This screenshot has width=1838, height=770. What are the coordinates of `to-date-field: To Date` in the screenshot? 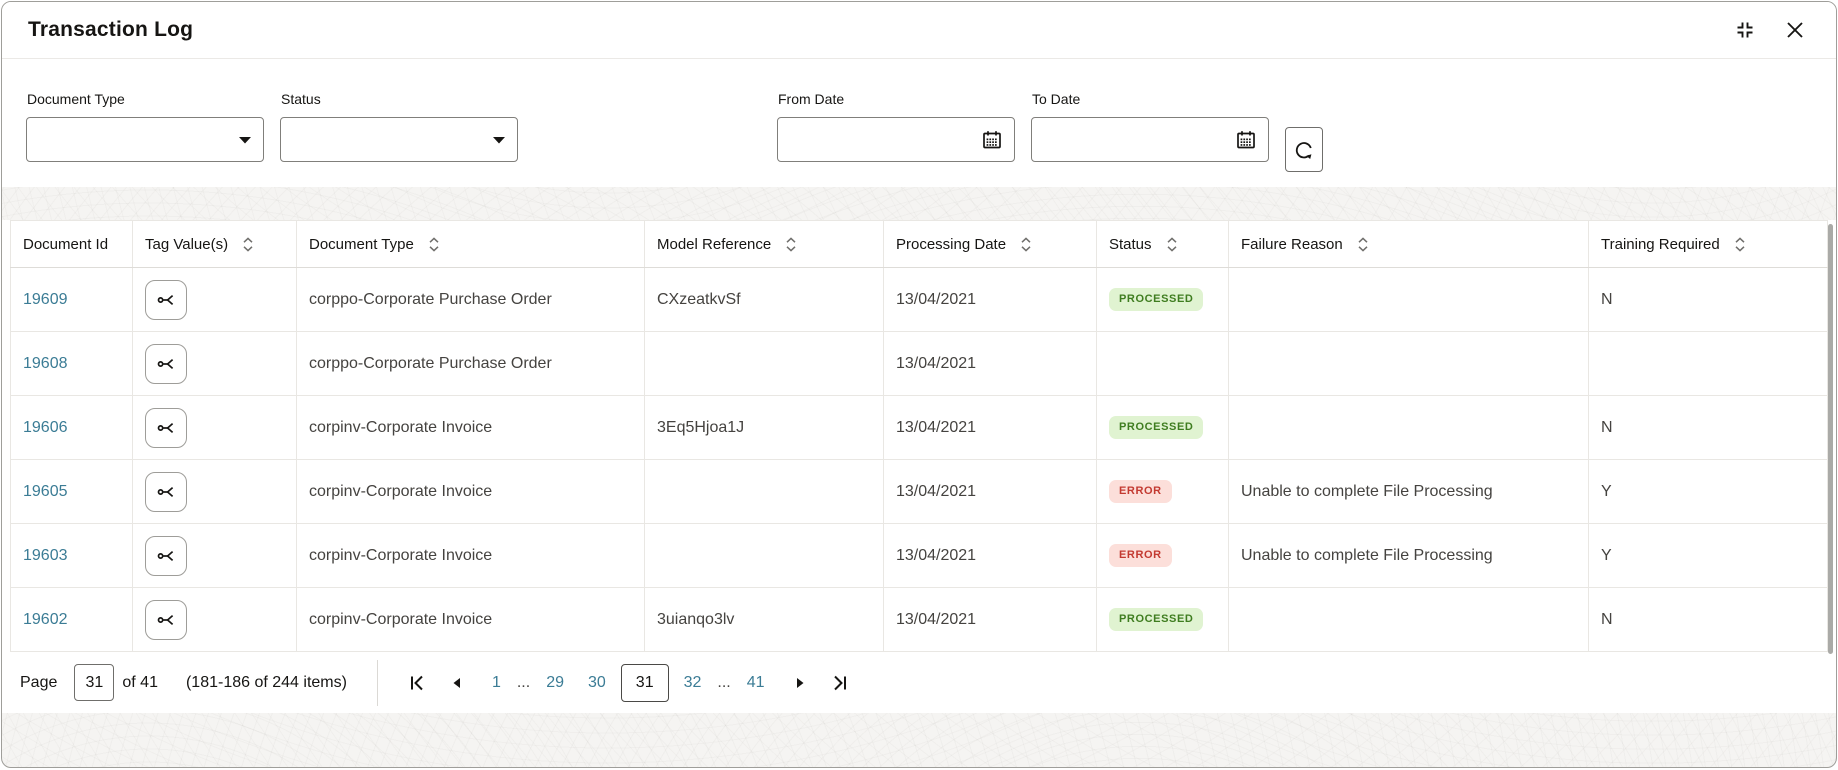 It's located at (1150, 126).